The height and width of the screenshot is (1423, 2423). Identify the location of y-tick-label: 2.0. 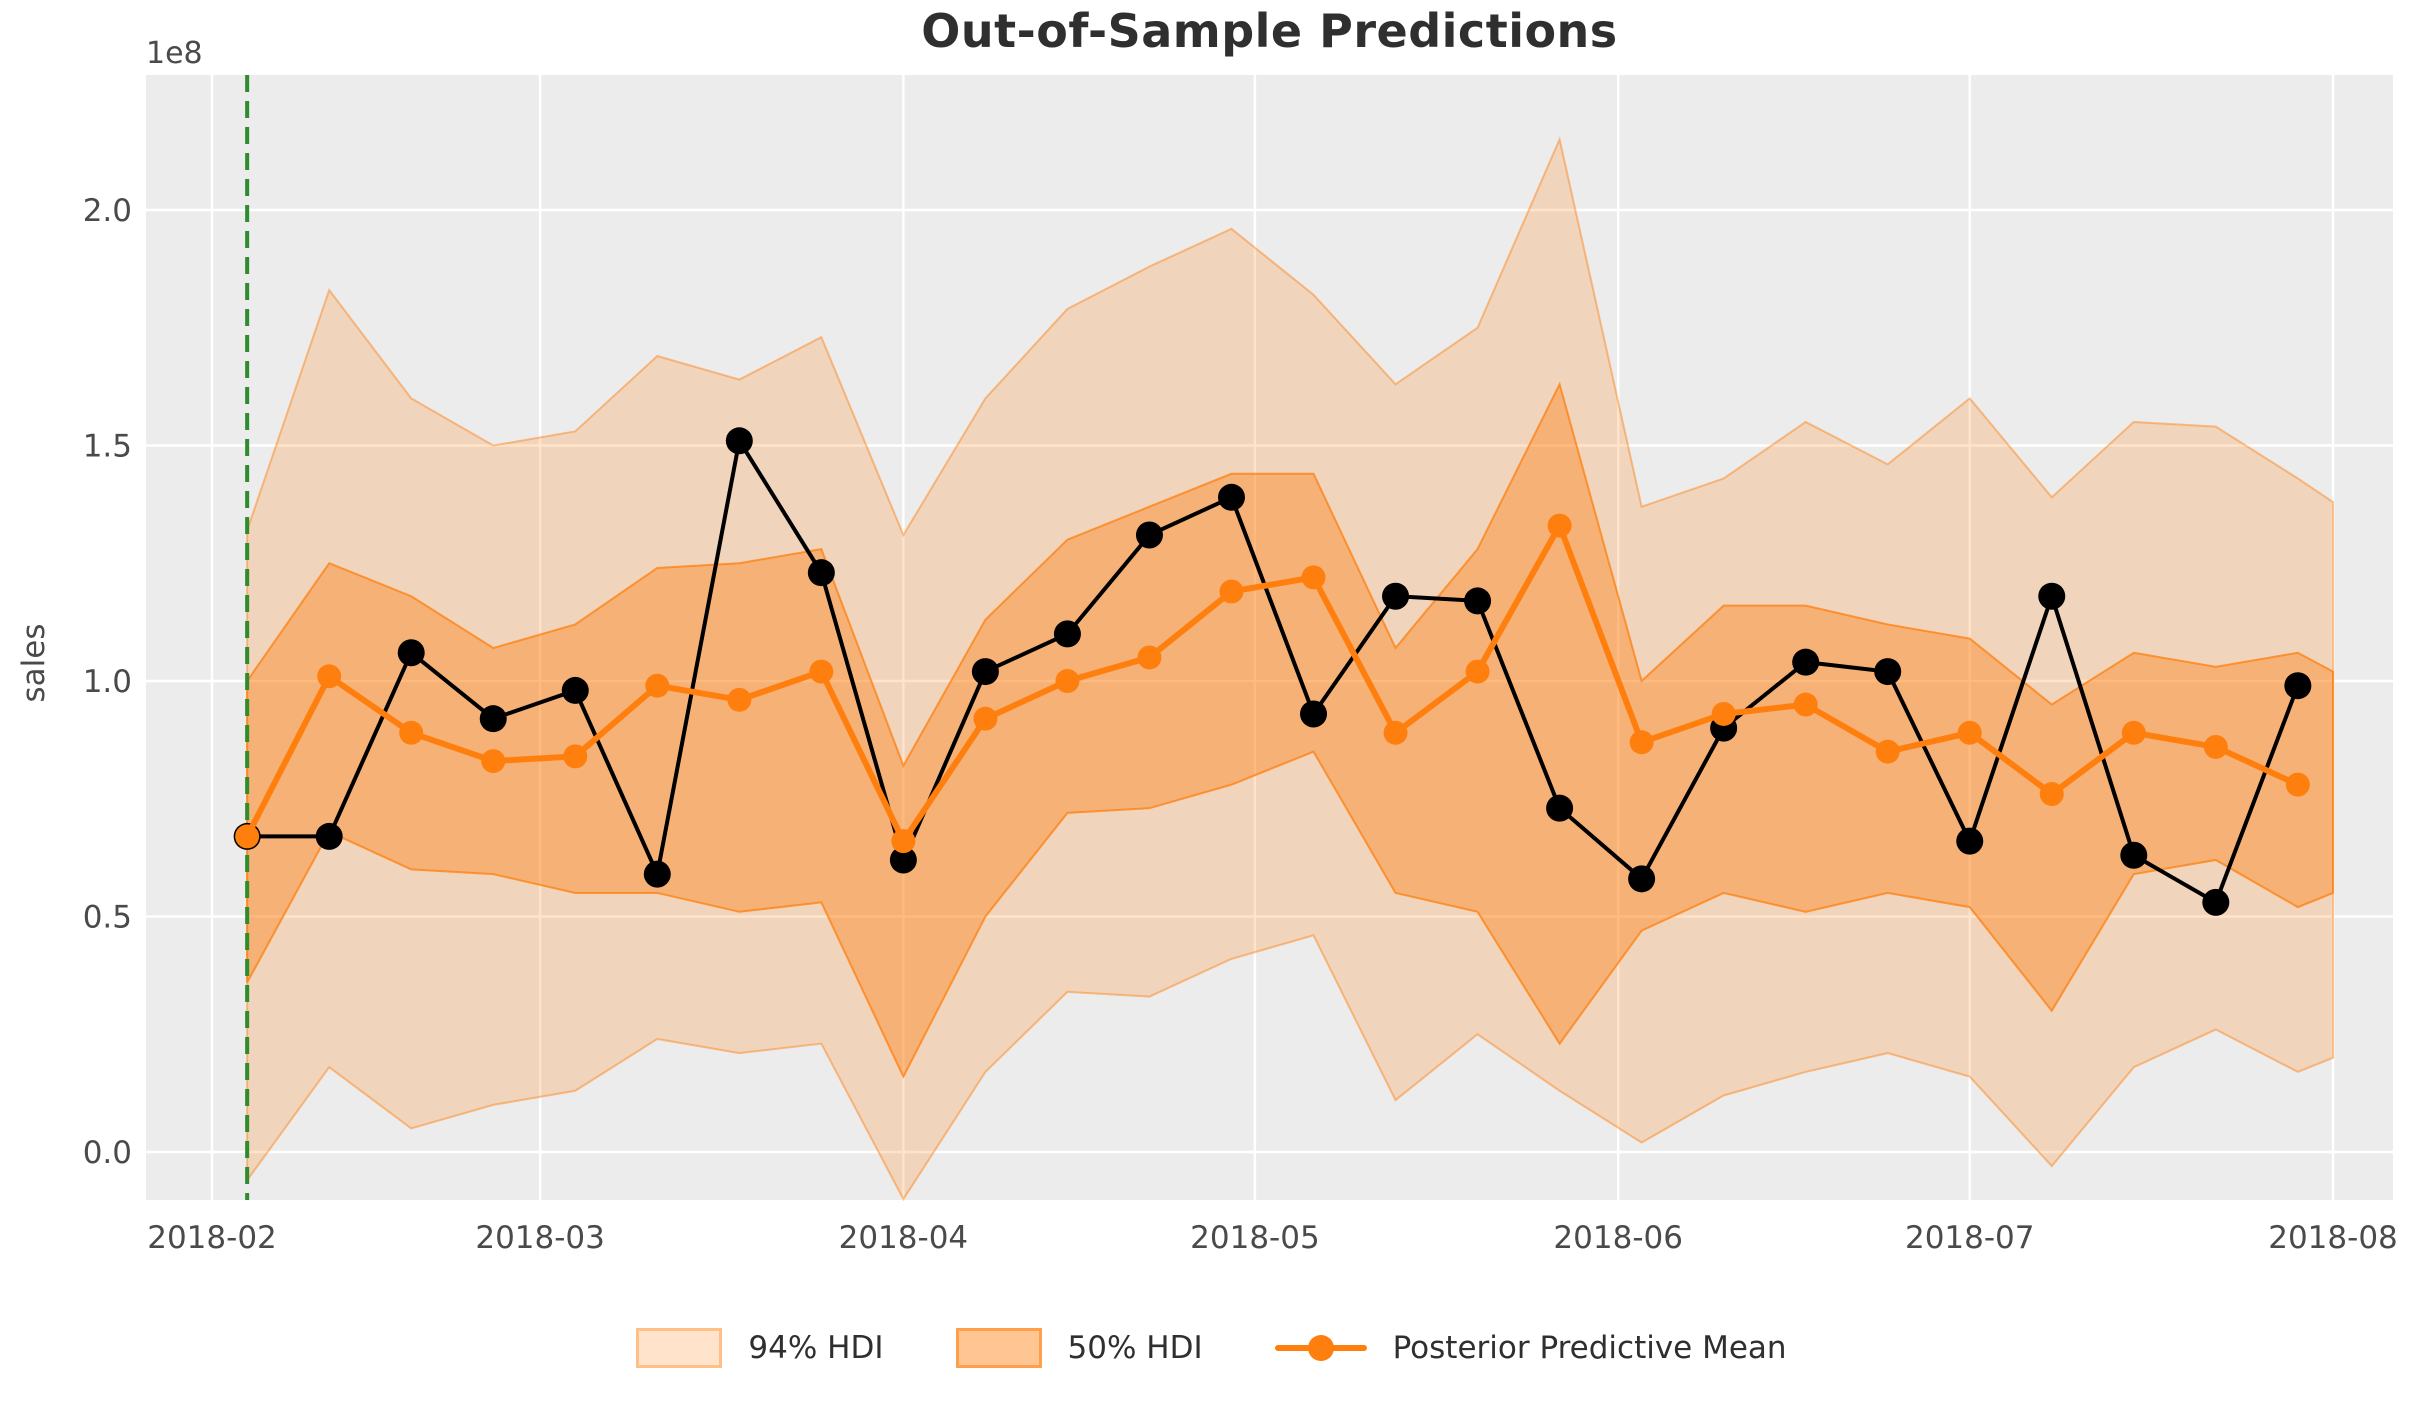
(107, 211).